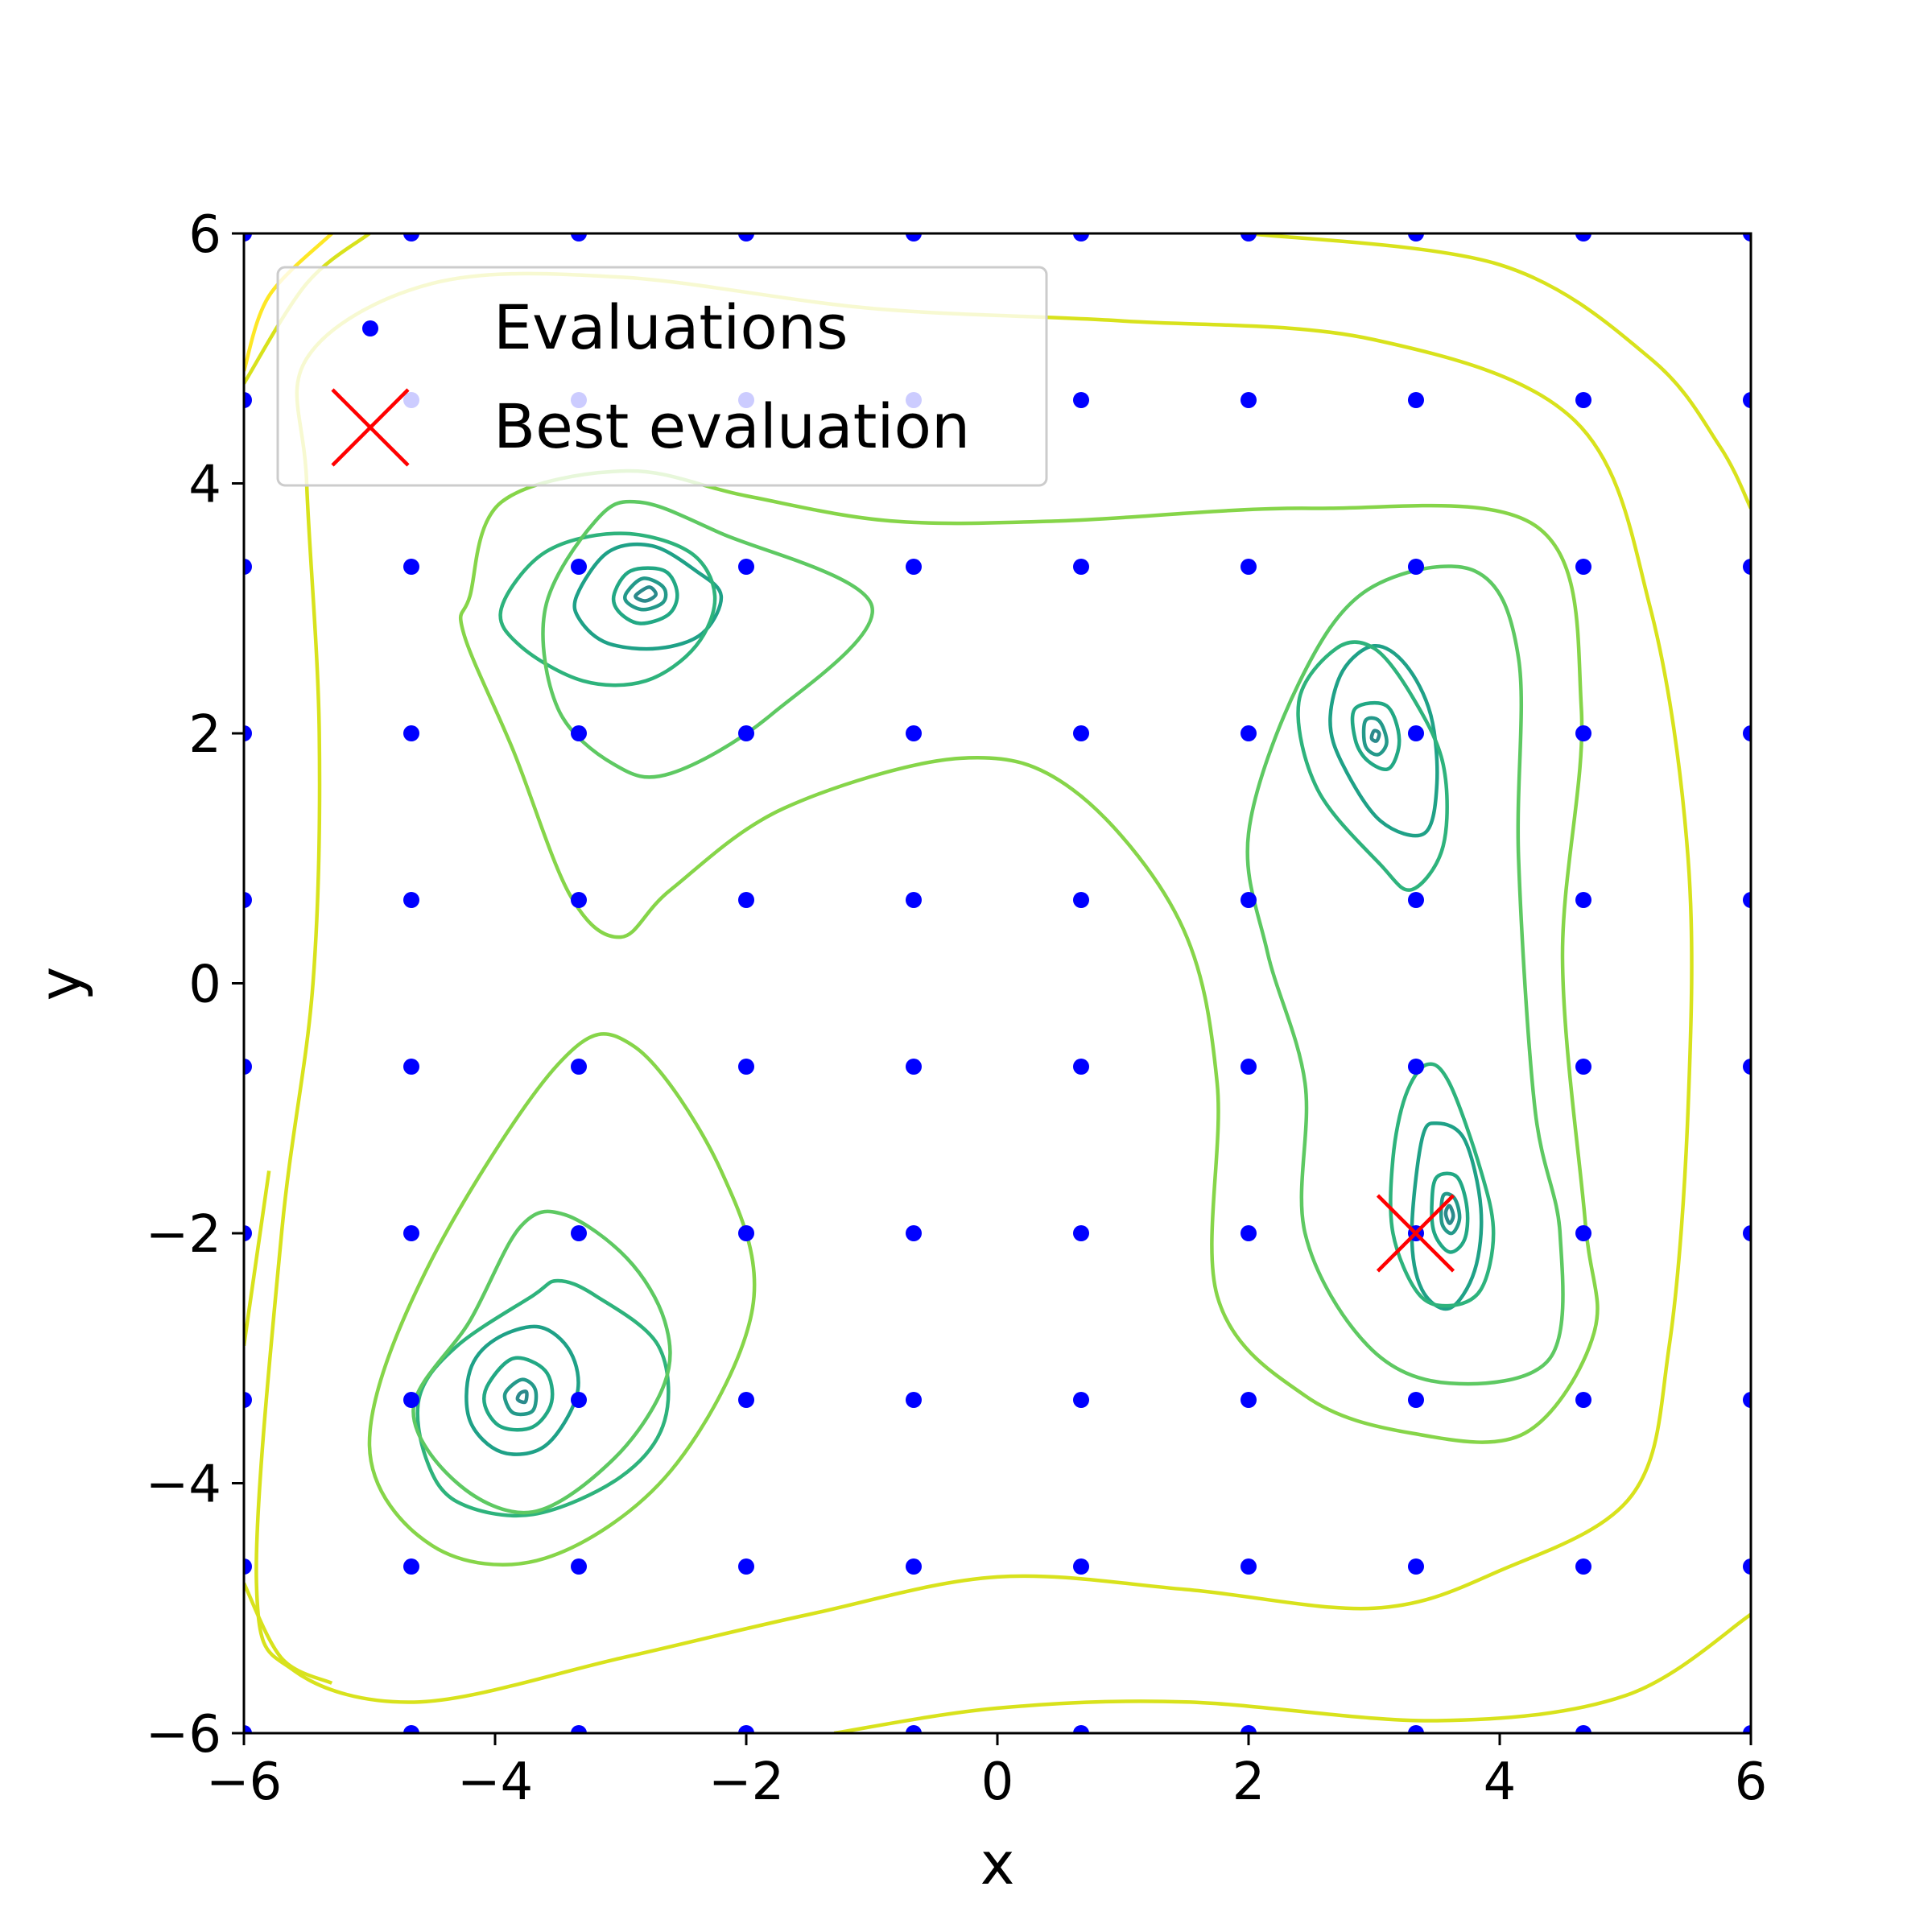 This screenshot has width=1932, height=1932. What do you see at coordinates (495, 1782) in the screenshot?
I see `x-tick-label: −4` at bounding box center [495, 1782].